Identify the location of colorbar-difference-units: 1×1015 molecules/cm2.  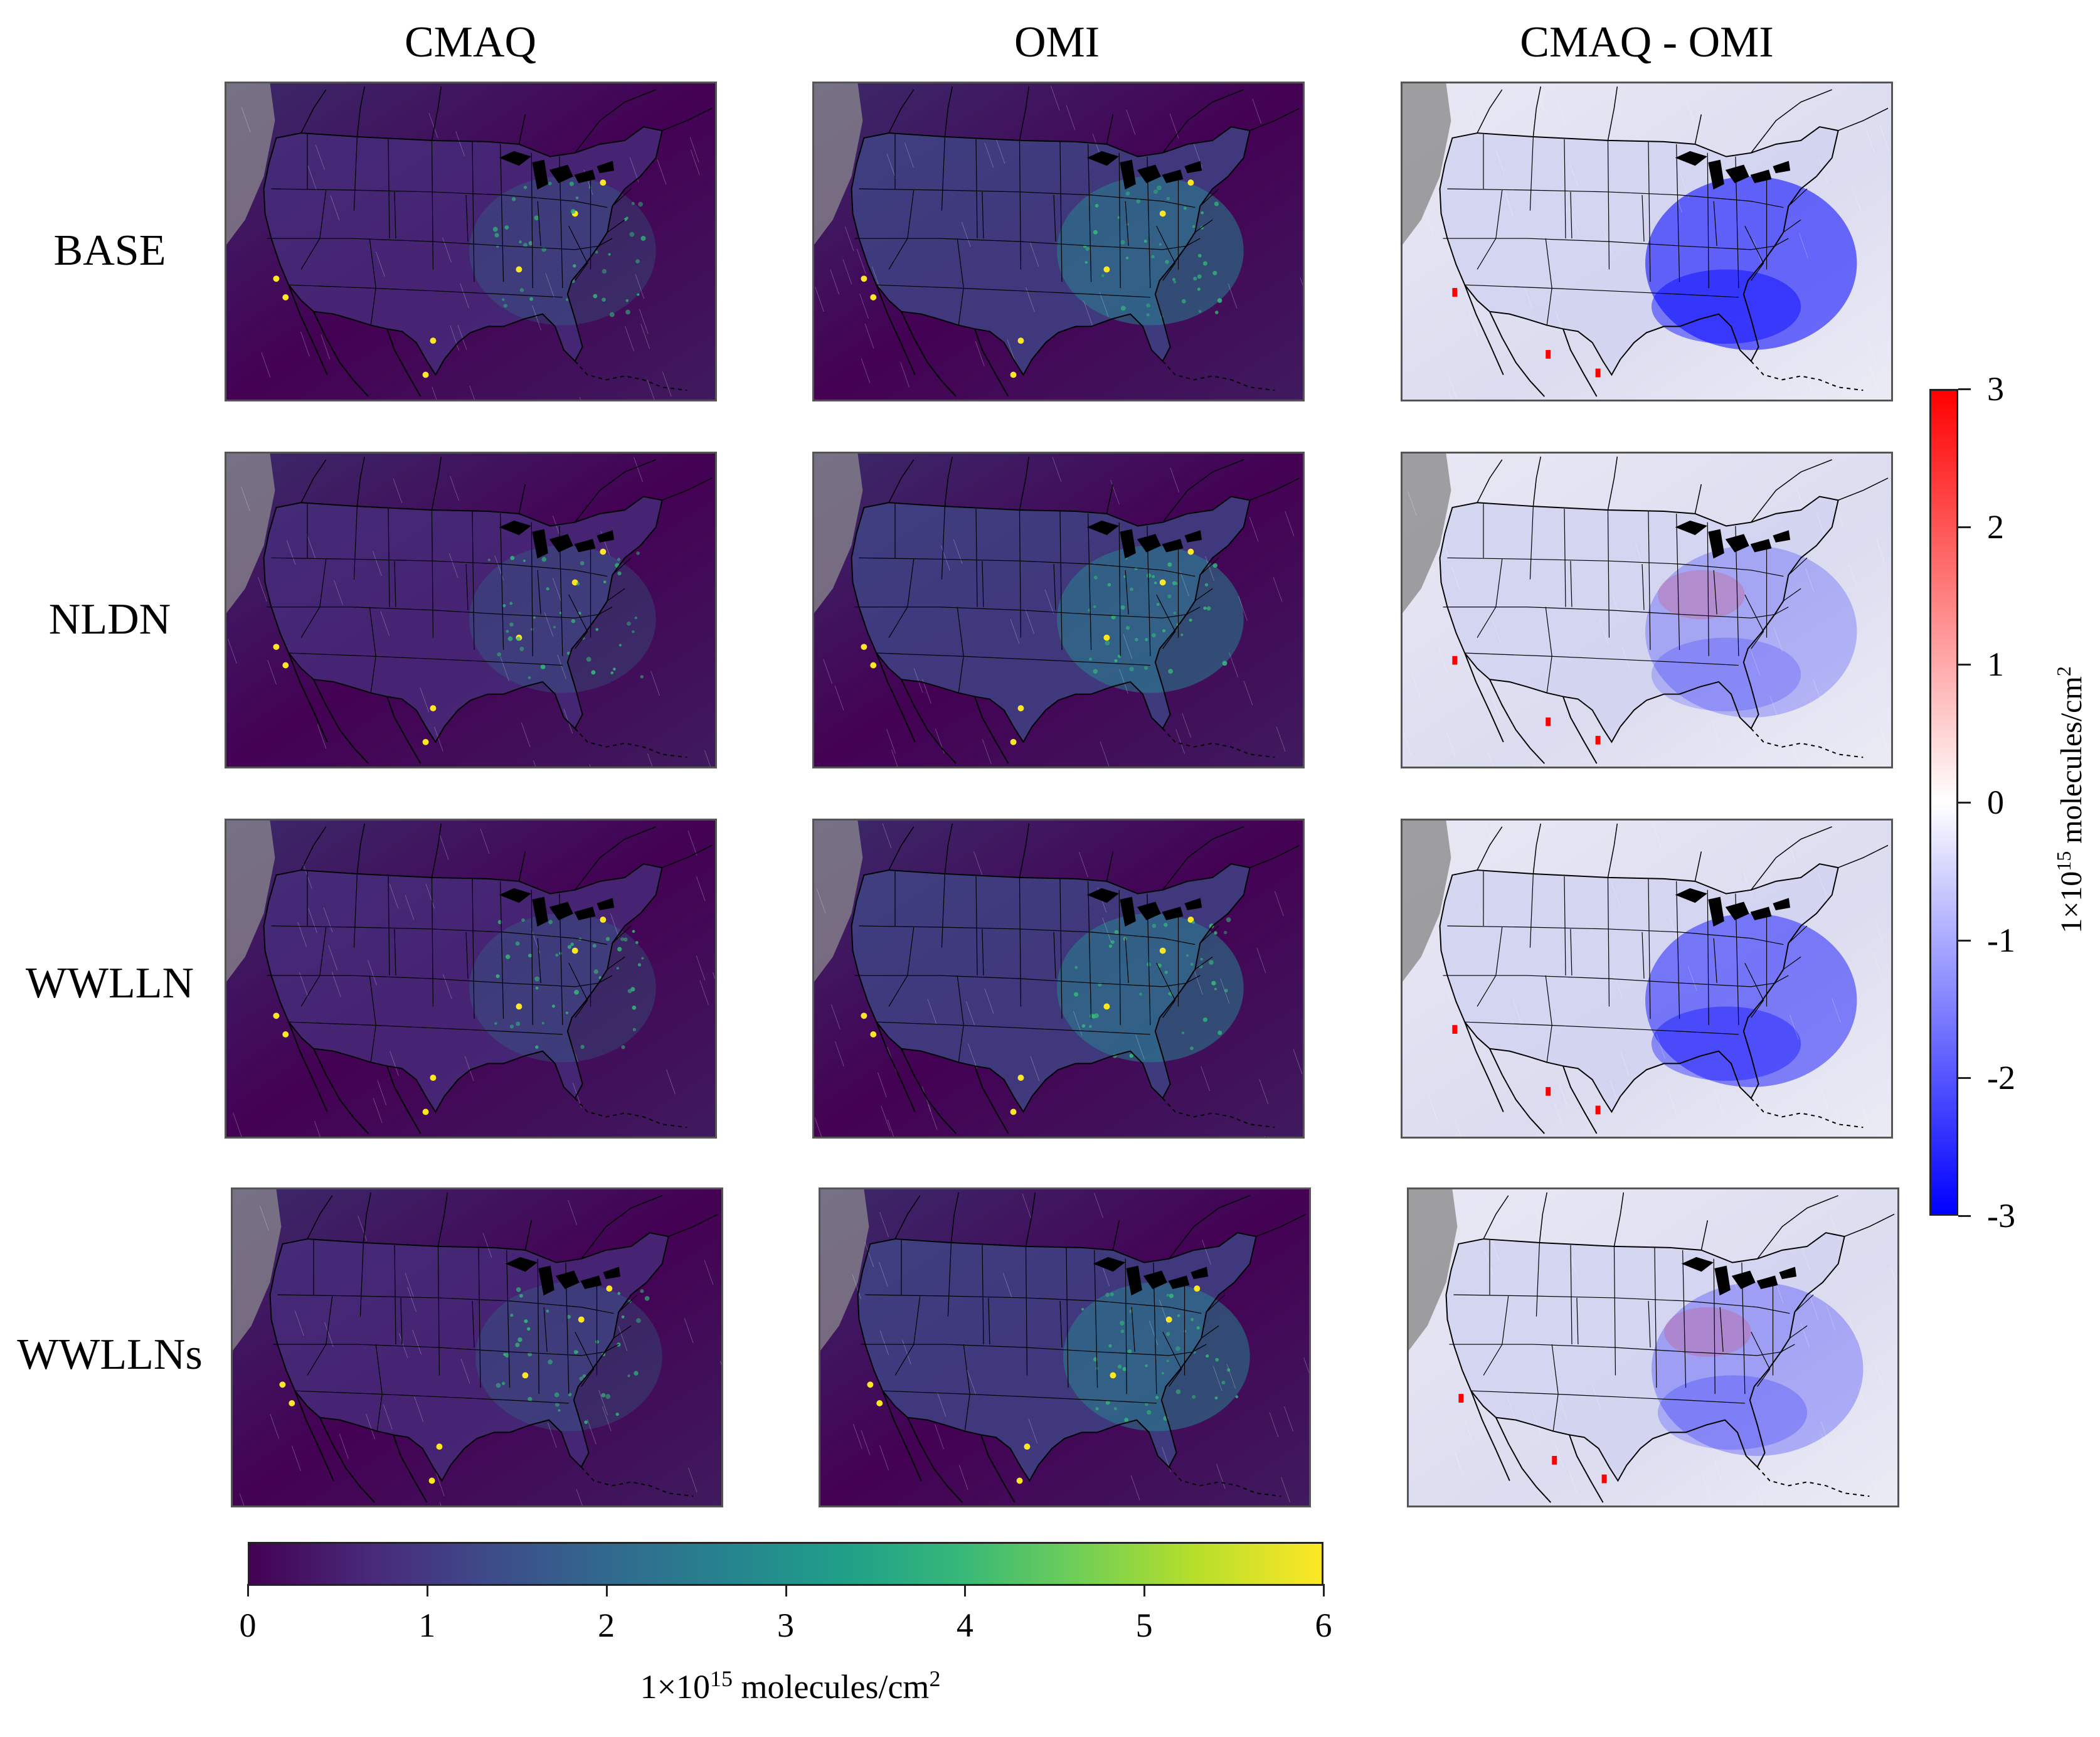
(2070, 799).